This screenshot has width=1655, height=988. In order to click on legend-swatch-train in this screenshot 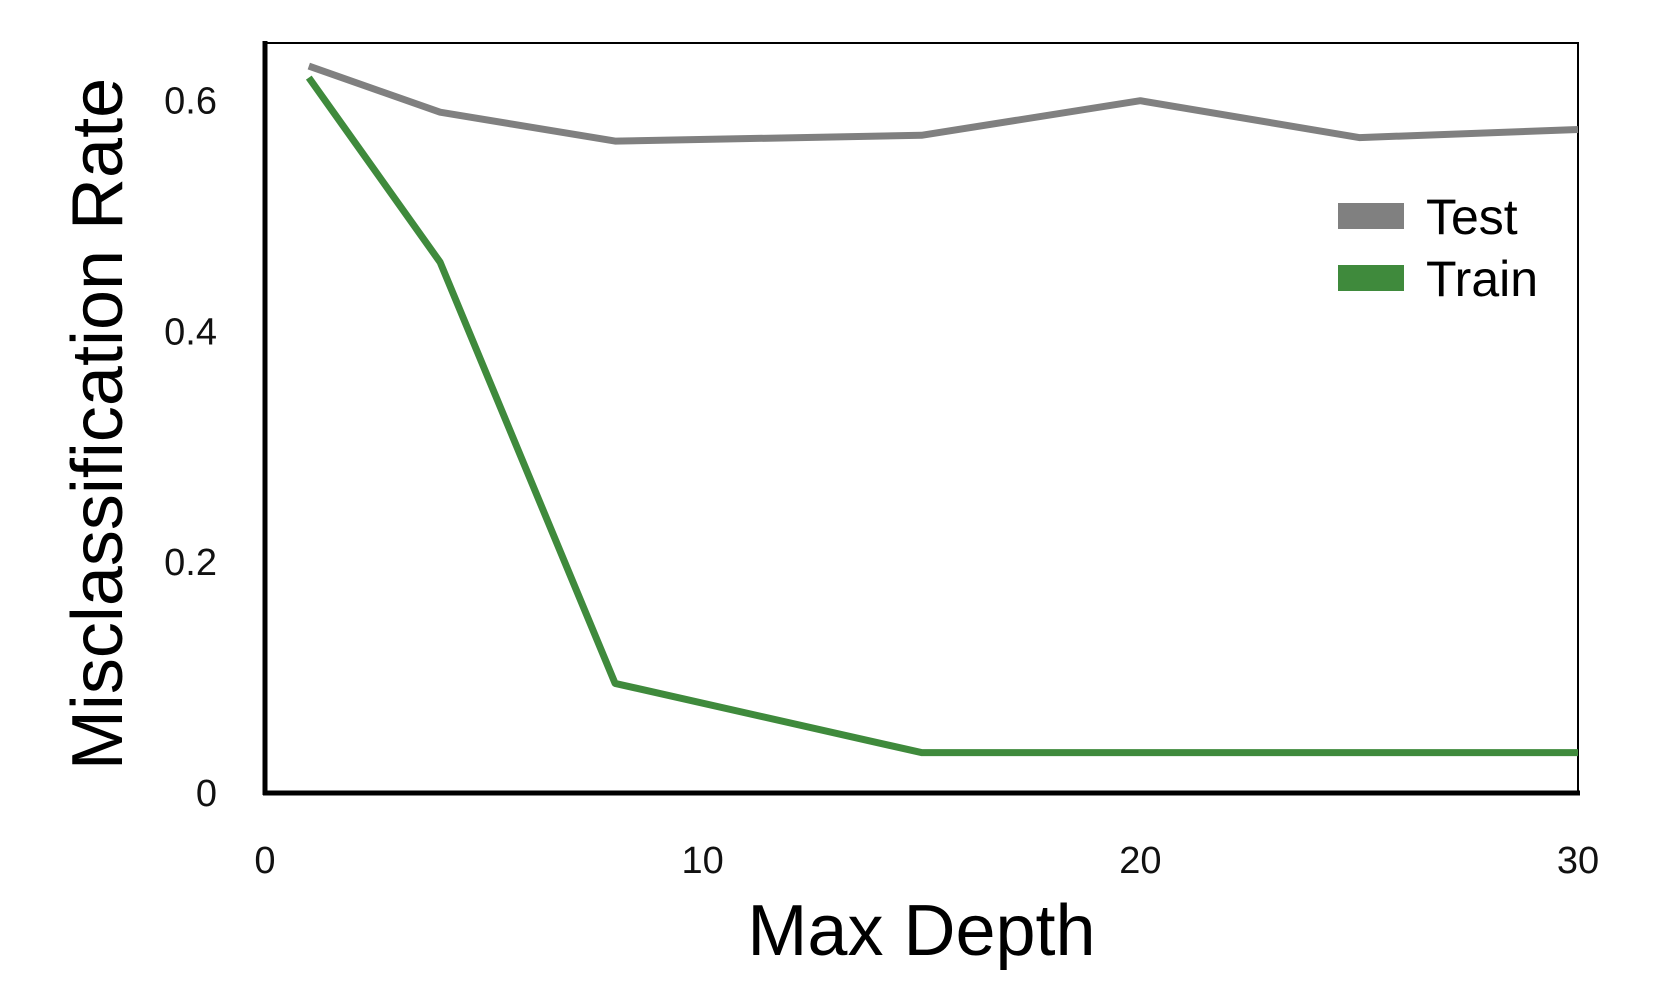, I will do `click(1371, 278)`.